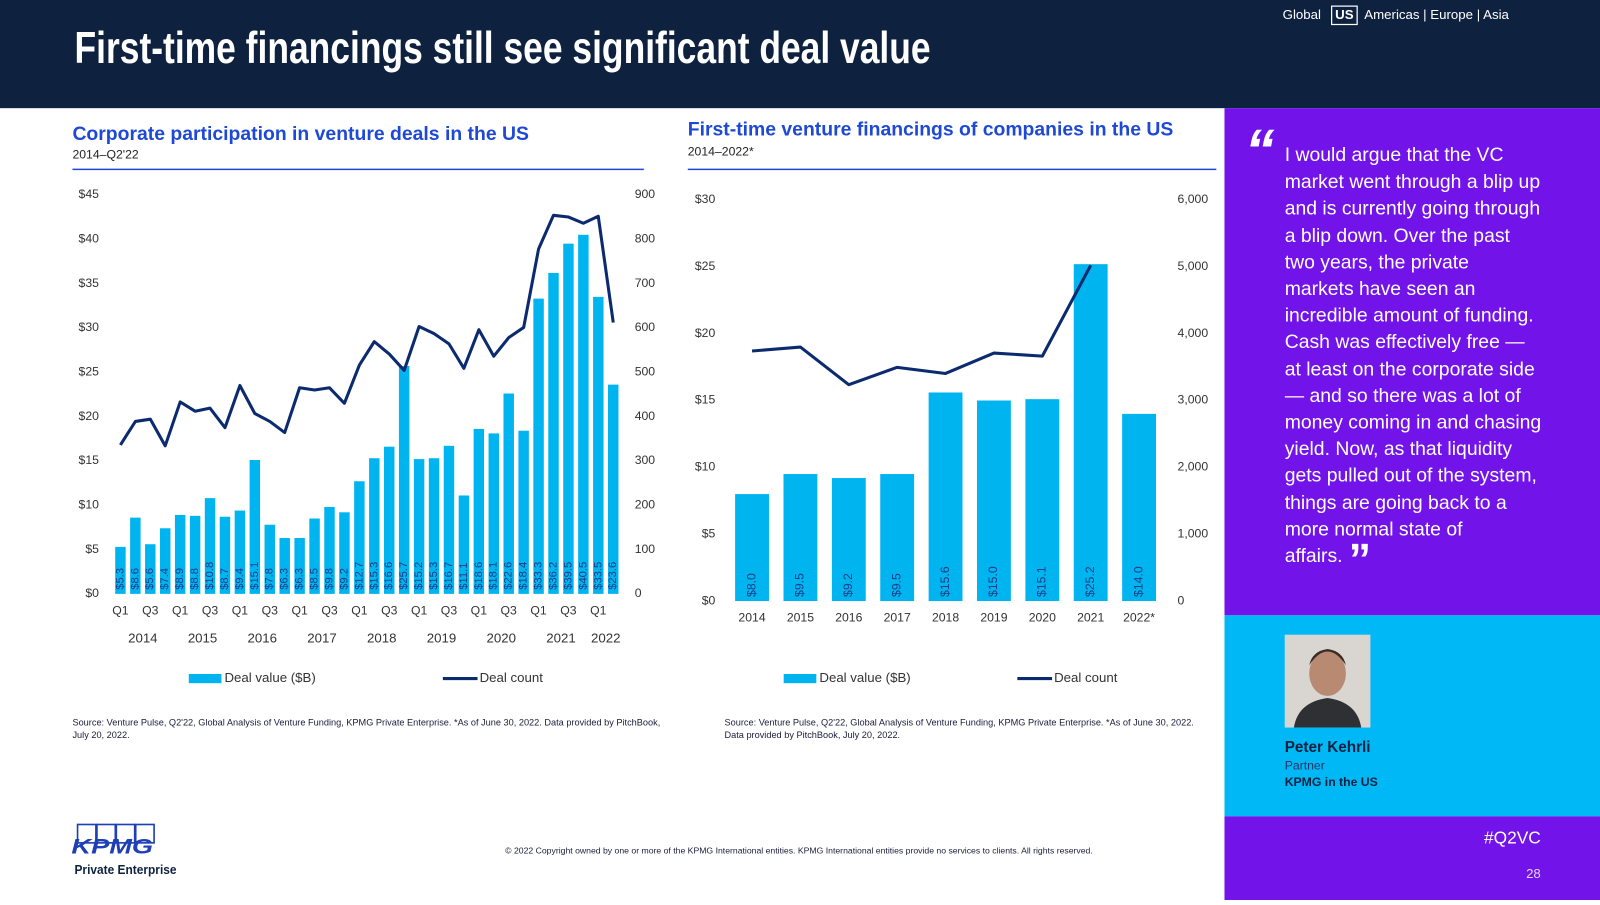 This screenshot has width=1600, height=905. I want to click on nav-global: Global, so click(1302, 14).